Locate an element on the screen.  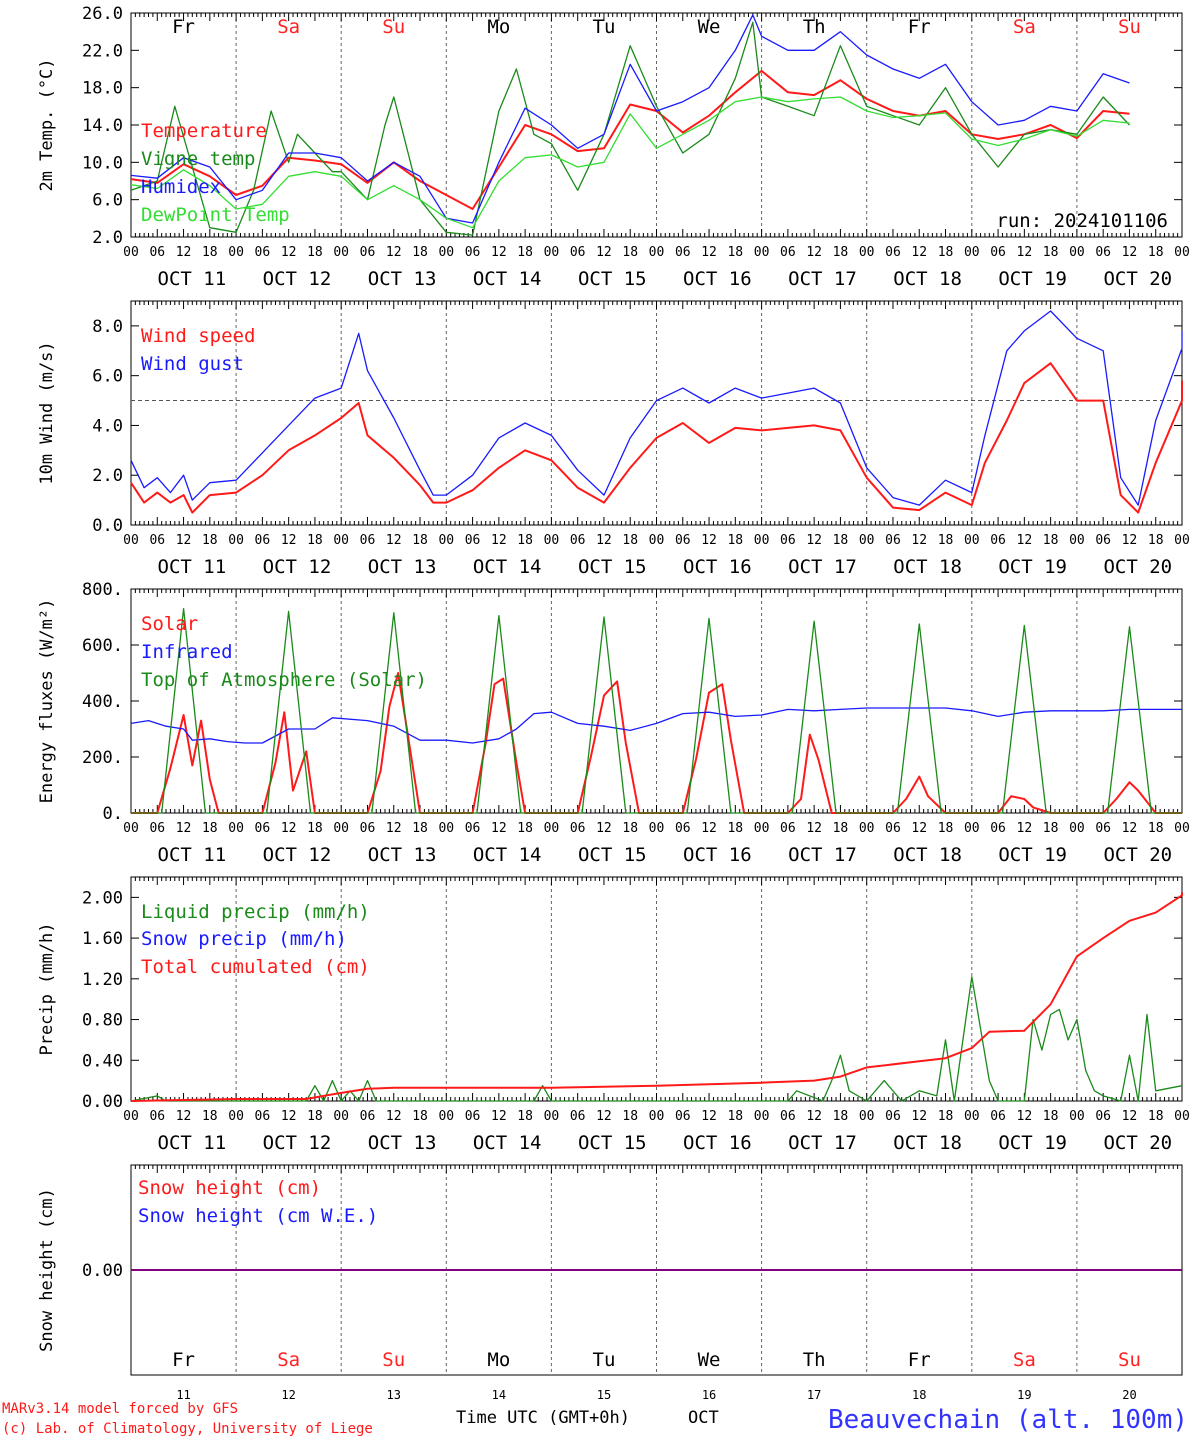
y-axis-title: Energy fluxes (W/m²) is located at coordinates (47, 701).